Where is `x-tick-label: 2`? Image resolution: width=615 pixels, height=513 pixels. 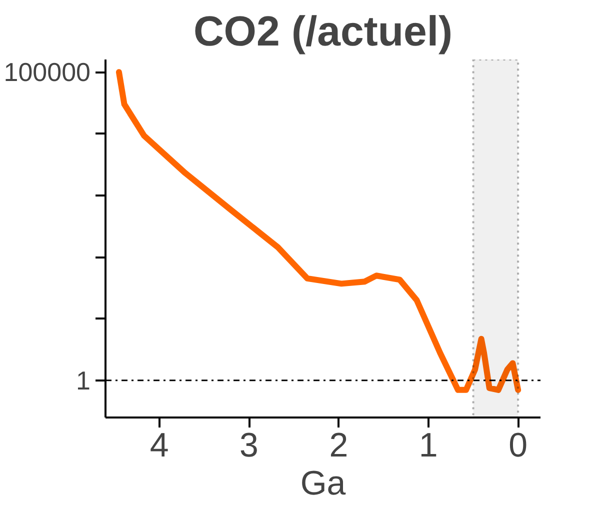
x-tick-label: 2 is located at coordinates (338, 445).